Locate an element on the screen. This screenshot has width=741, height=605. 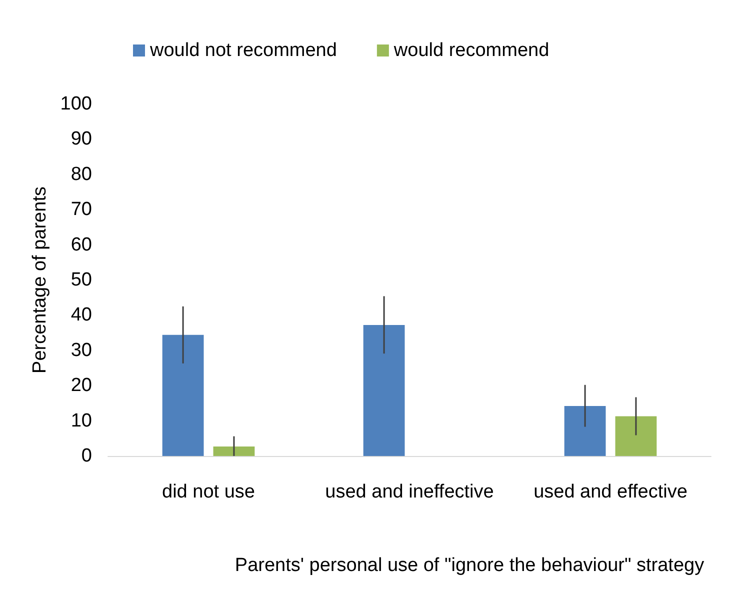
y-tick-label: 90 is located at coordinates (81, 139).